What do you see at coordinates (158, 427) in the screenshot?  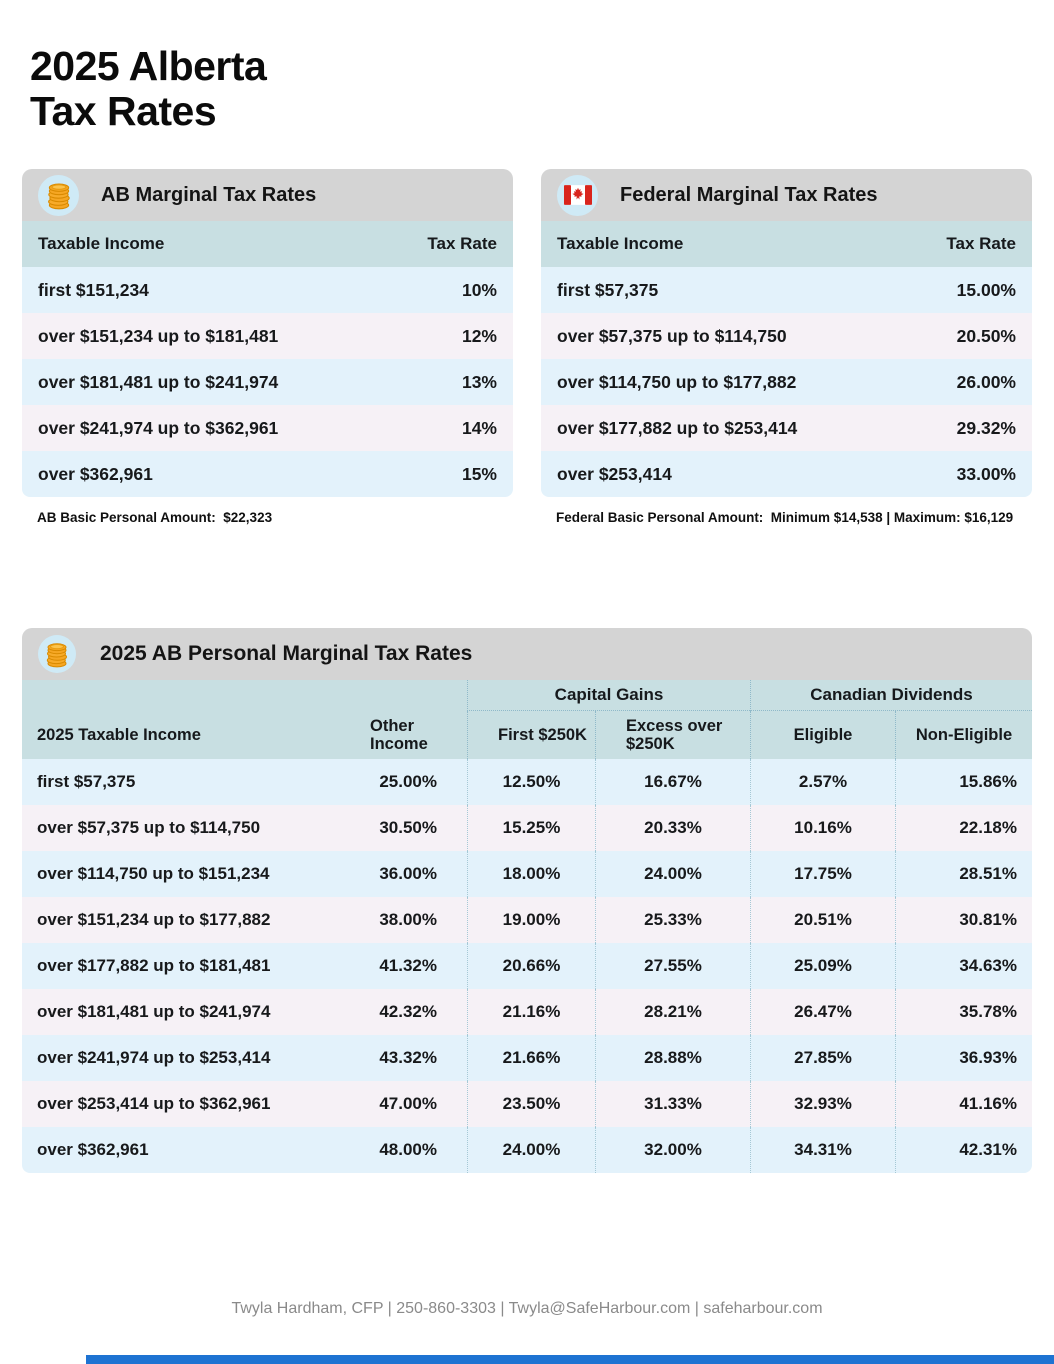 I see `income-cell: over $241,974 up to $362,961` at bounding box center [158, 427].